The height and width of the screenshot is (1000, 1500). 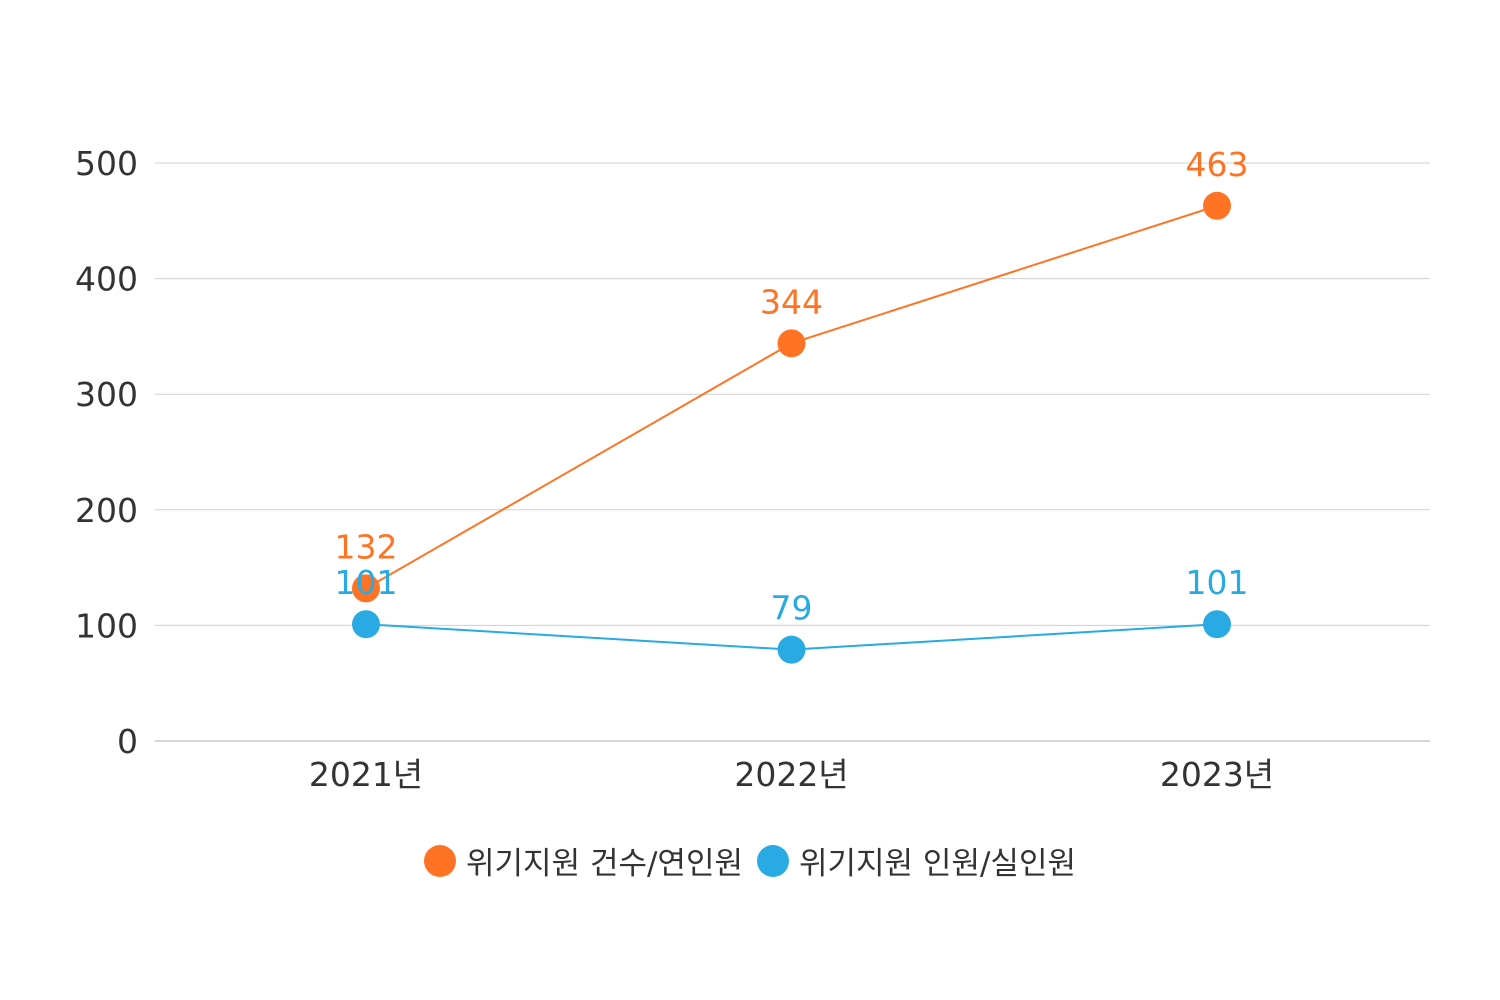 What do you see at coordinates (773, 860) in the screenshot?
I see `legend-marker-blue-icon` at bounding box center [773, 860].